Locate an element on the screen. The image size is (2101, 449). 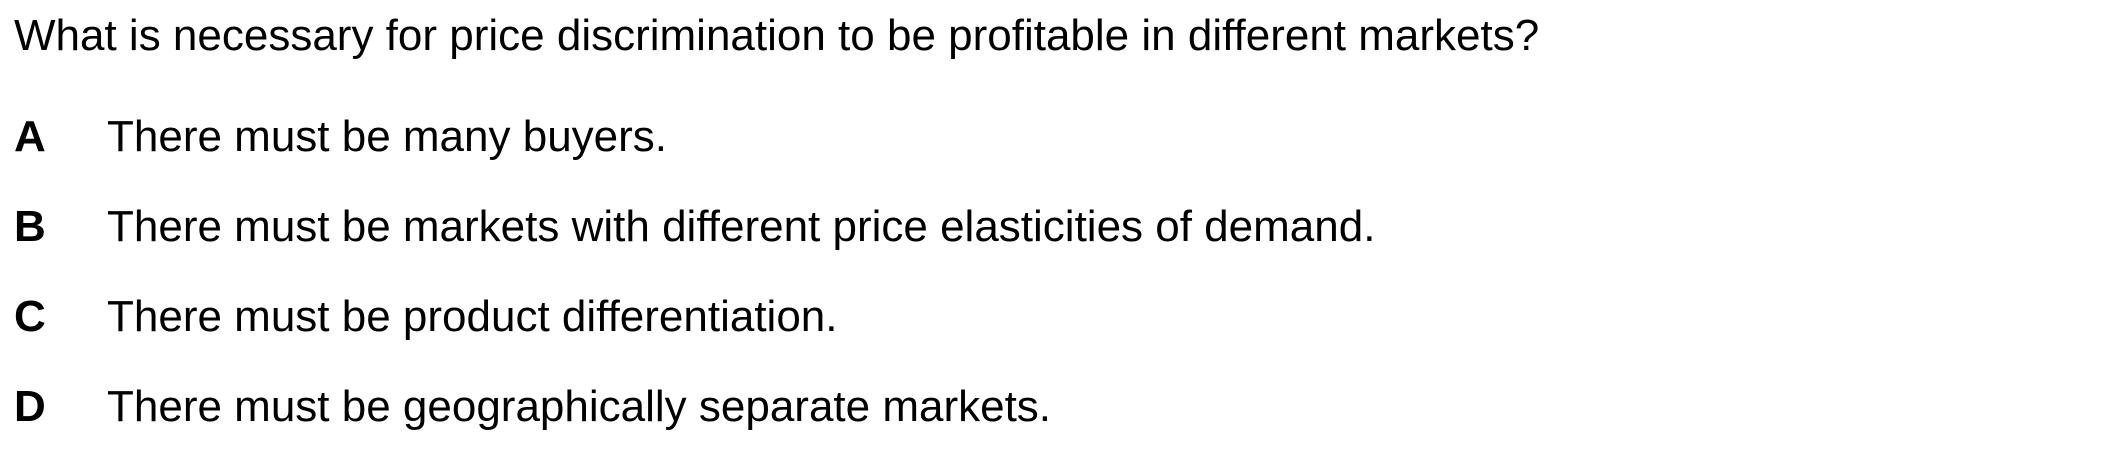
option-letter: A is located at coordinates (30, 136).